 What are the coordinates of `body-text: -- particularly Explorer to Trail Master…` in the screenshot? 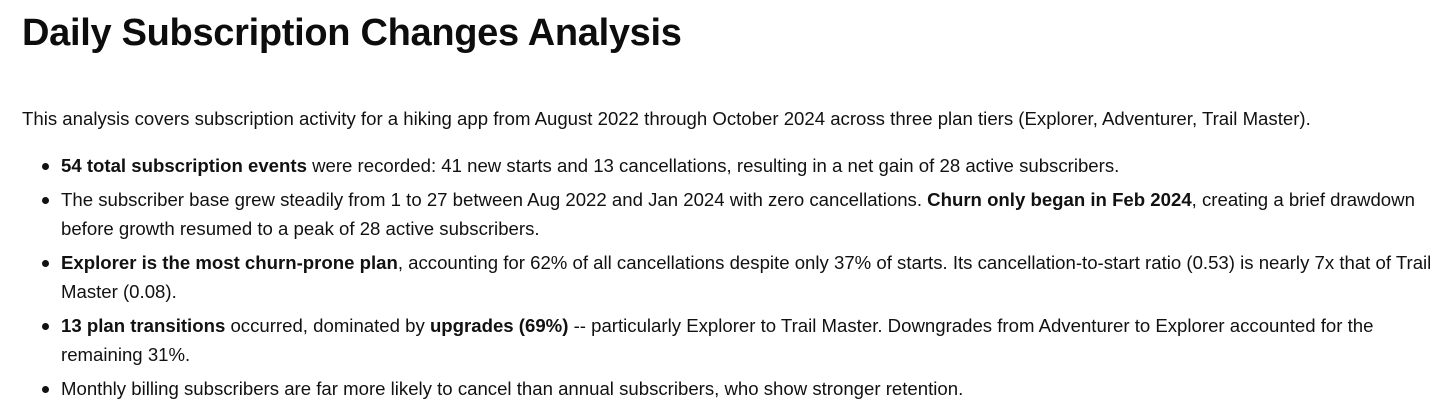 It's located at (717, 340).